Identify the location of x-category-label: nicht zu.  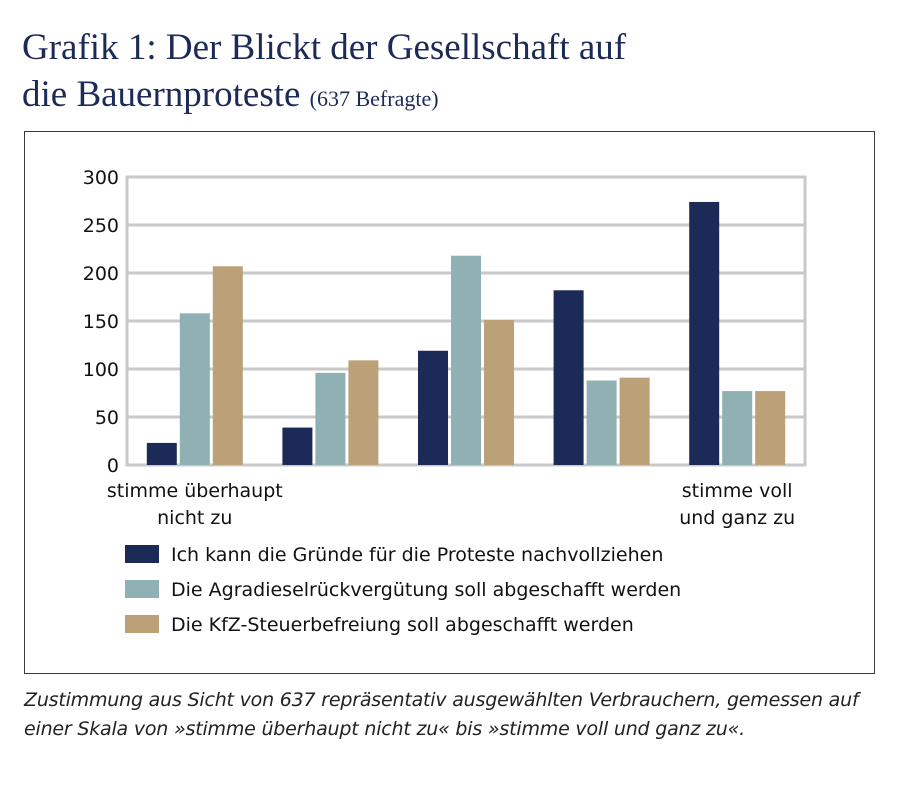
(194, 518).